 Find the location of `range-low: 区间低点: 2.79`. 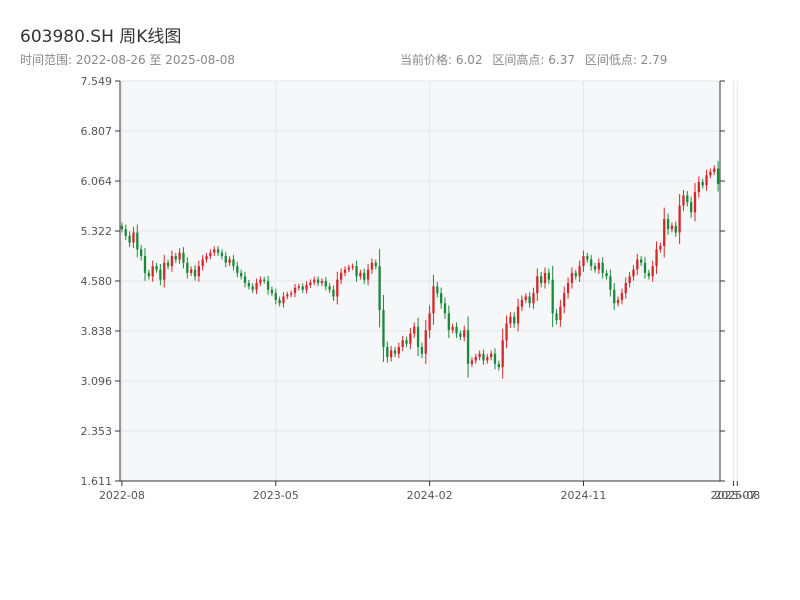

range-low: 区间低点: 2.79 is located at coordinates (626, 60).